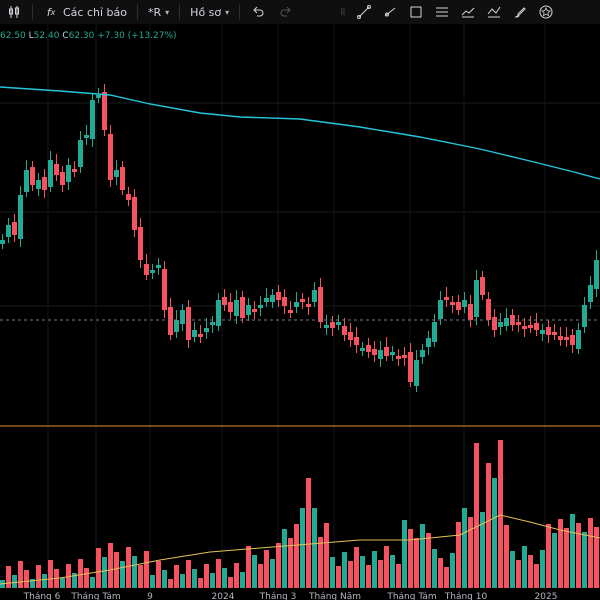 The image size is (600, 600). What do you see at coordinates (81, 36) in the screenshot?
I see `close-value: 62.30` at bounding box center [81, 36].